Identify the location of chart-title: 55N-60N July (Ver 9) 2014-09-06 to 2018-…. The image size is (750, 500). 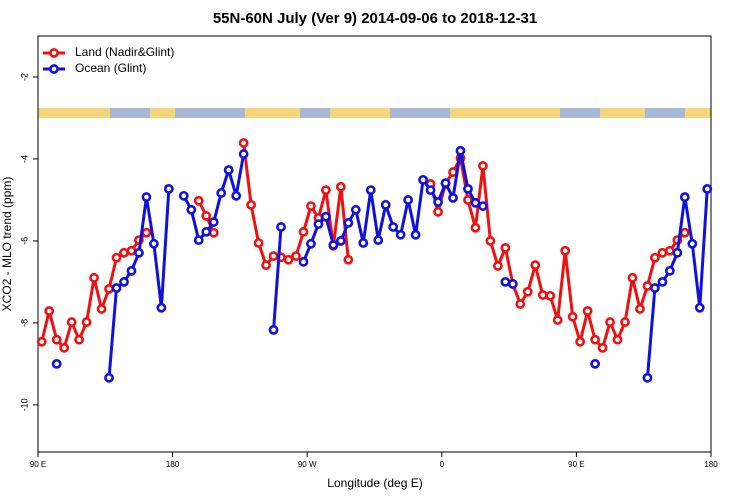
(375, 18).